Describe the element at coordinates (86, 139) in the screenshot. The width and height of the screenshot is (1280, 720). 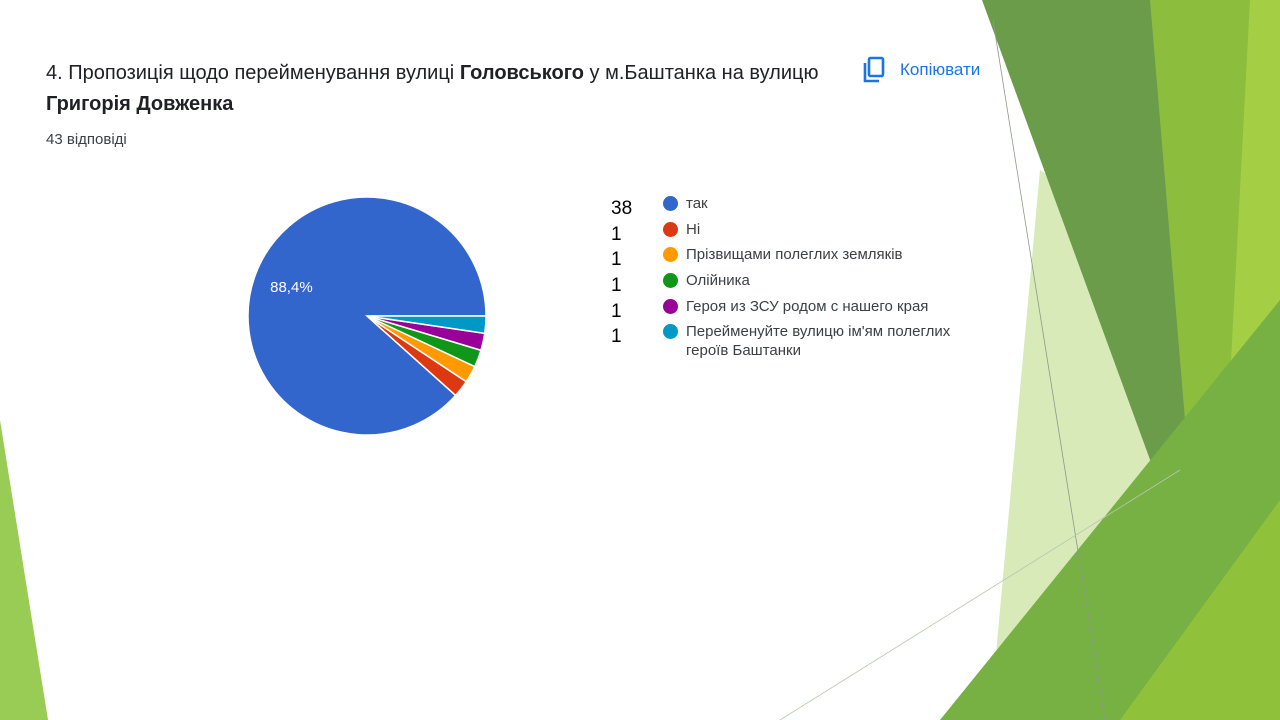
I see `response-count: 43 відповіді` at that location.